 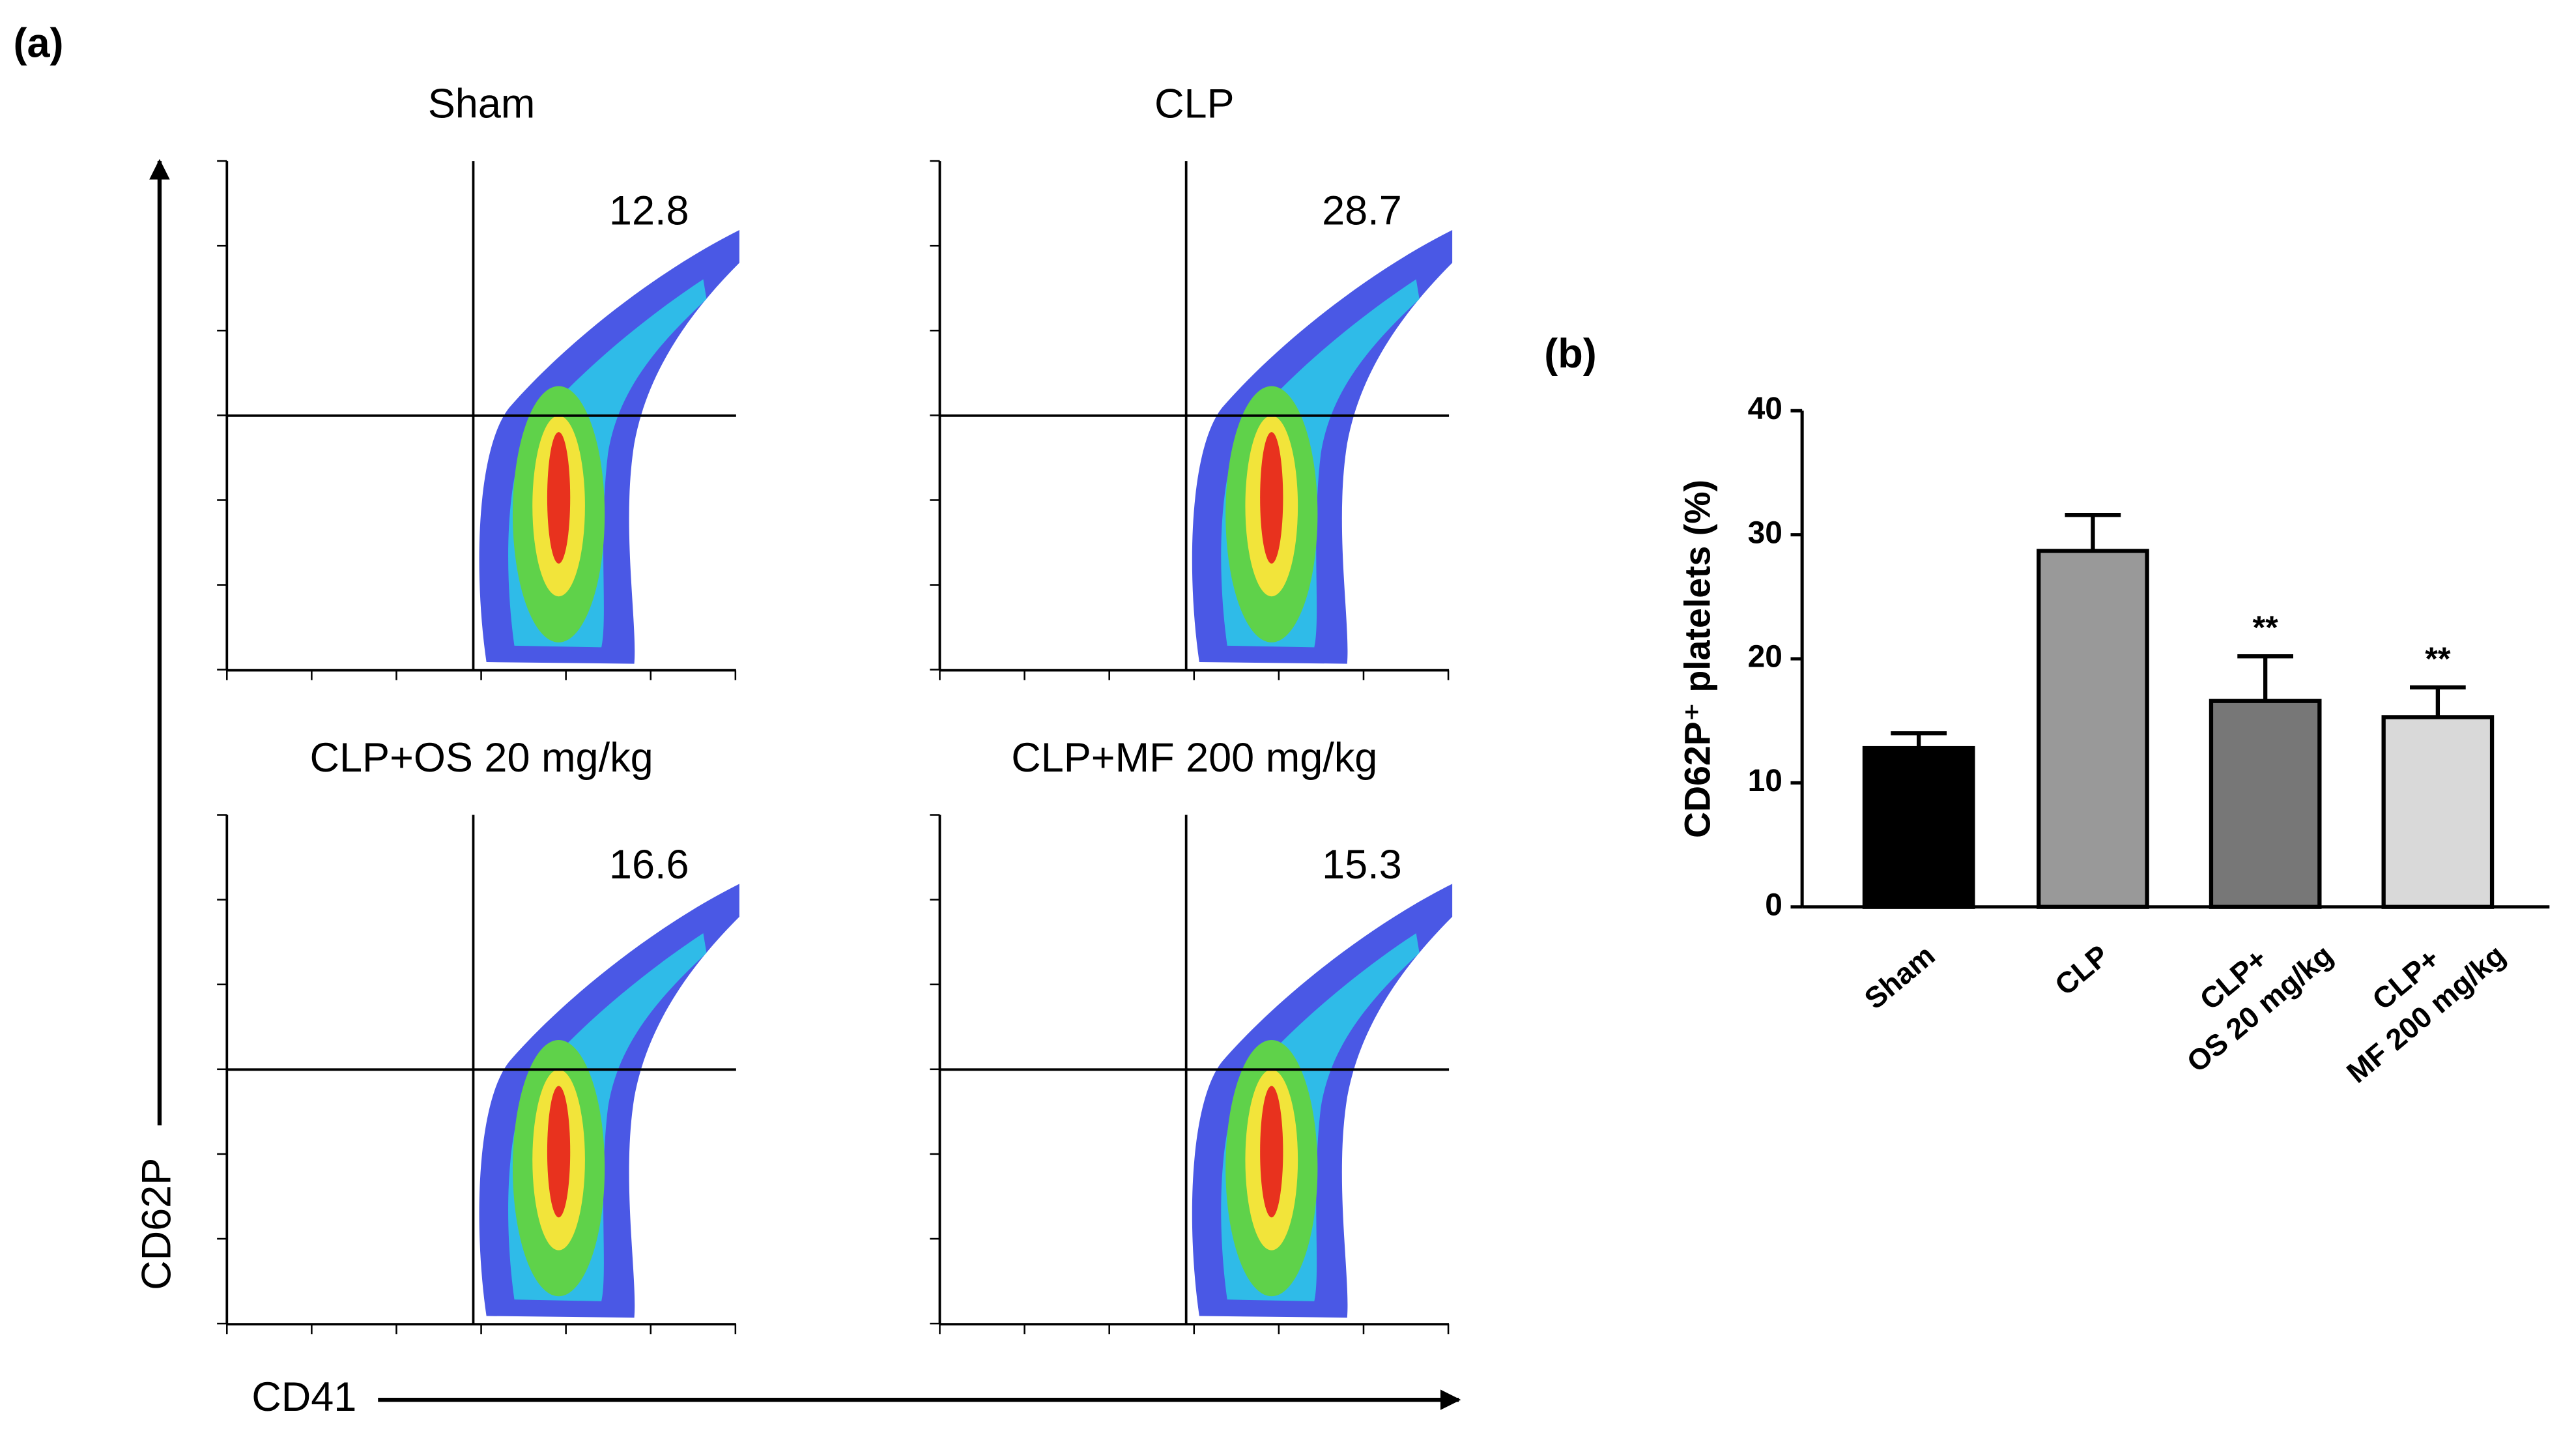 I want to click on plot-title: CLP+MF 200 mg/kg, so click(x=1194, y=758).